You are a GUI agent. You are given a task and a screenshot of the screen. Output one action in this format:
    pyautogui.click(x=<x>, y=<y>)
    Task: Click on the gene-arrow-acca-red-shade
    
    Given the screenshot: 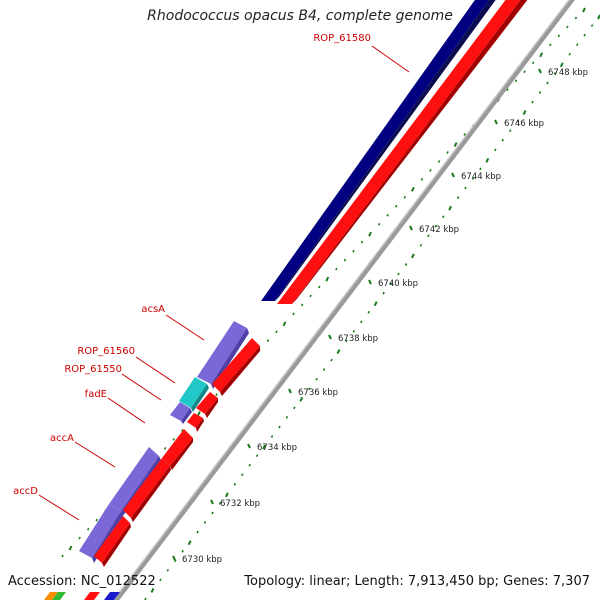 What is the action you would take?
    pyautogui.click(x=181, y=454)
    